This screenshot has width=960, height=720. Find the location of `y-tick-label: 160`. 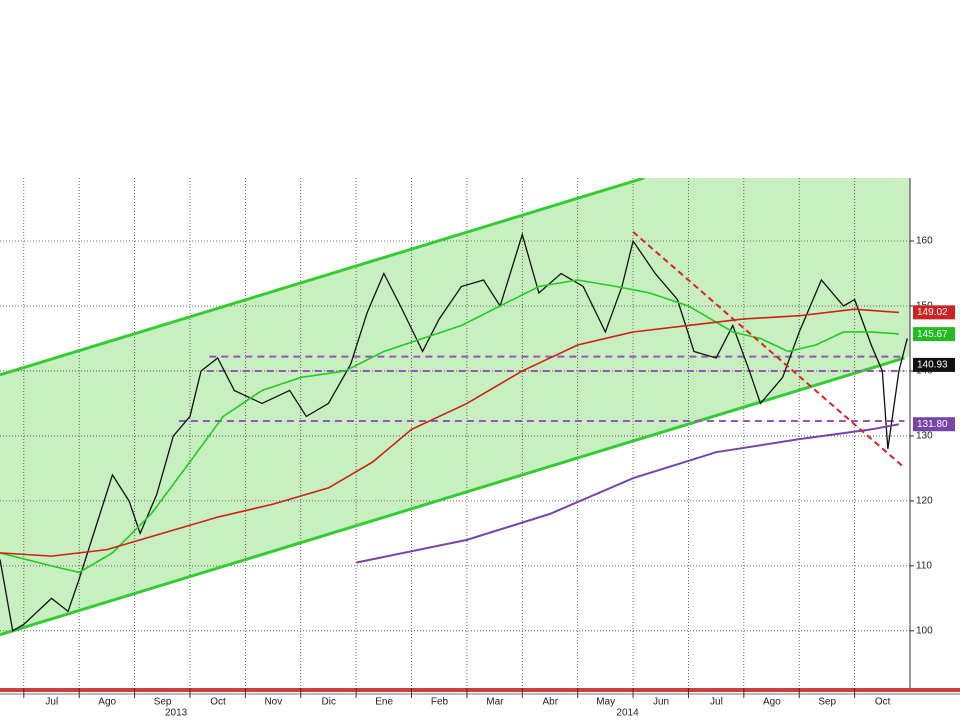

y-tick-label: 160 is located at coordinates (924, 241).